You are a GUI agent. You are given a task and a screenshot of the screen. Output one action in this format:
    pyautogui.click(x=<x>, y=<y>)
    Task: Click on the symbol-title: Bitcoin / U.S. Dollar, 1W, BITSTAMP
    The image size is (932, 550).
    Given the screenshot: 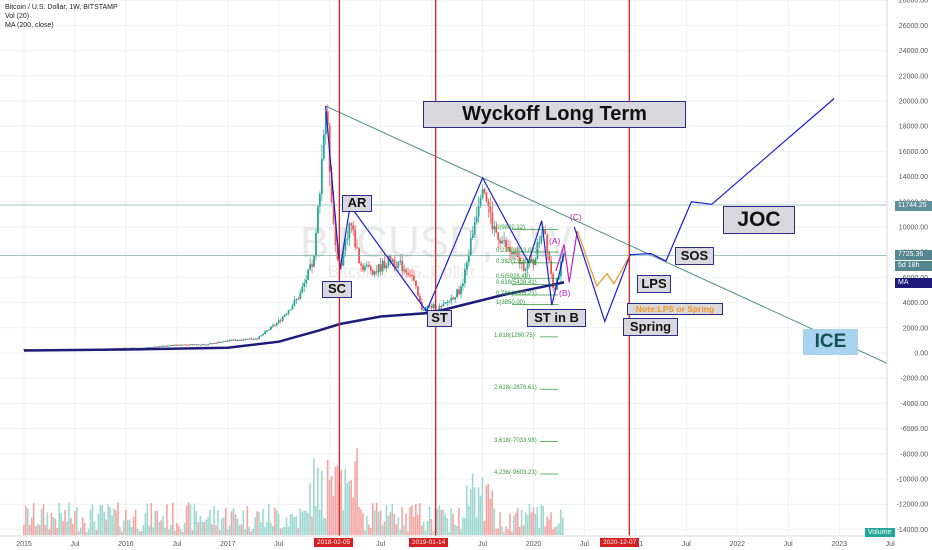 What is the action you would take?
    pyautogui.click(x=61, y=7)
    